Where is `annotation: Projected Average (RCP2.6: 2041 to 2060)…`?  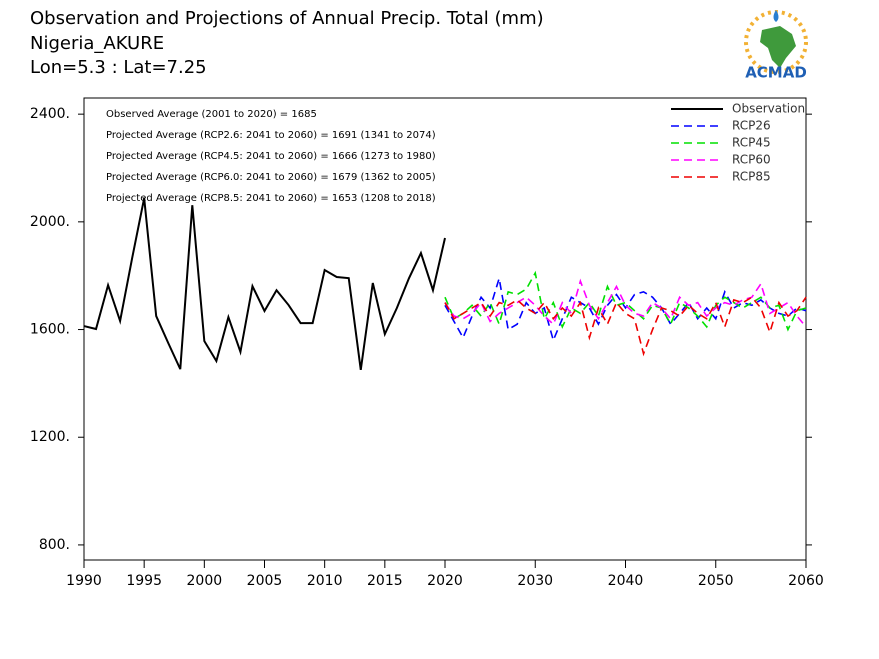
annotation: Projected Average (RCP2.6: 2041 to 2060)… is located at coordinates (271, 135).